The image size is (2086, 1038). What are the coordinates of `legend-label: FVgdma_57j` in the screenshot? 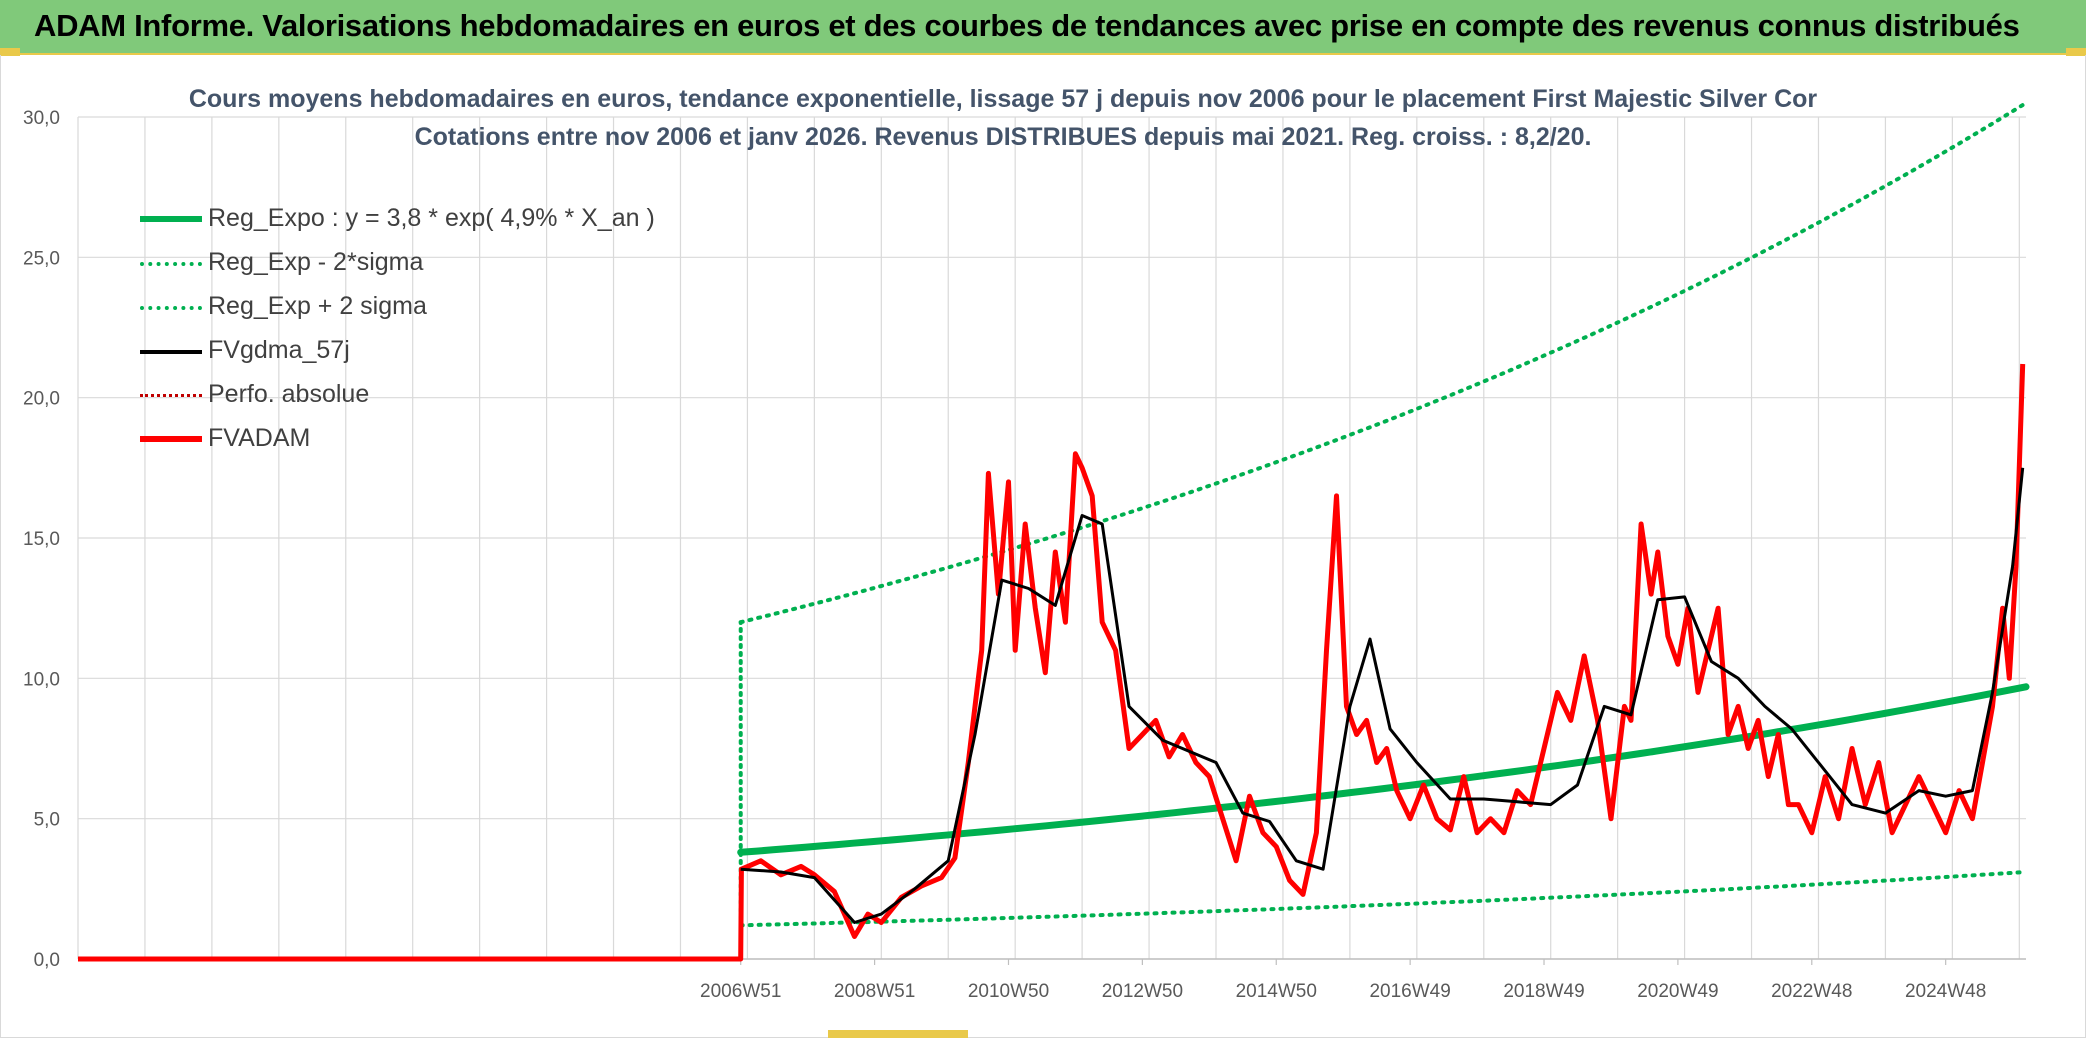 It's located at (279, 350).